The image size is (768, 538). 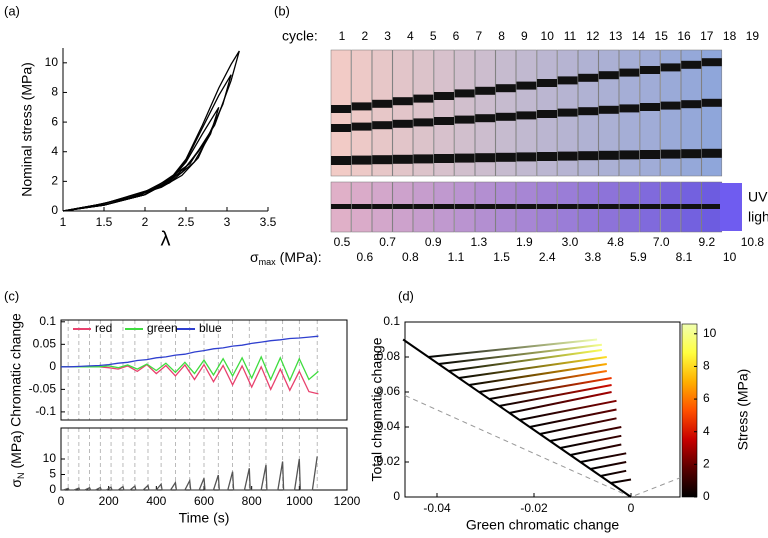 I want to click on y-tick-label: -0.1, so click(x=45, y=411).